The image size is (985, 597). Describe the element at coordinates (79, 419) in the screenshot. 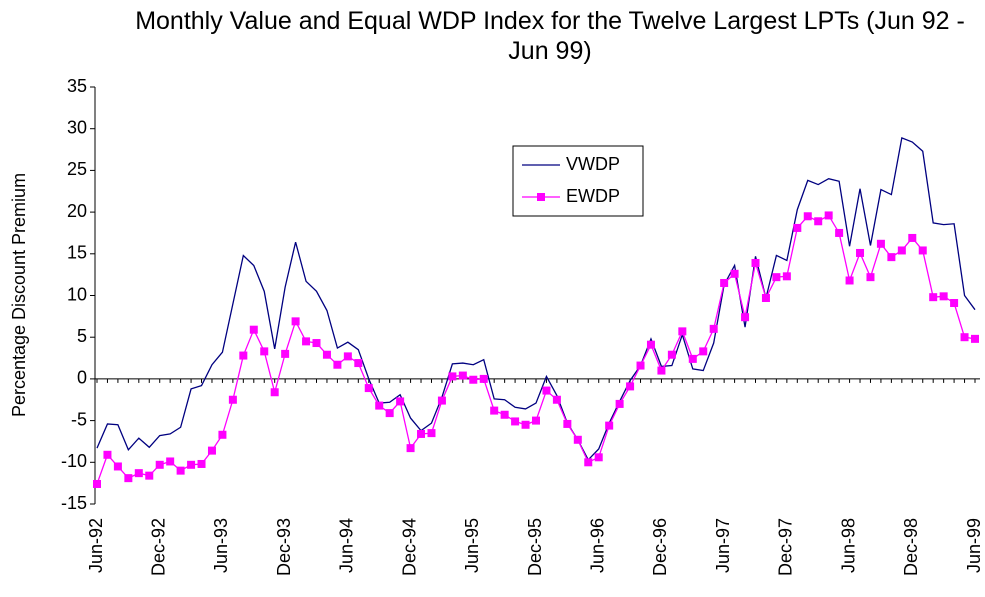

I see `y-tick-label: -5` at that location.